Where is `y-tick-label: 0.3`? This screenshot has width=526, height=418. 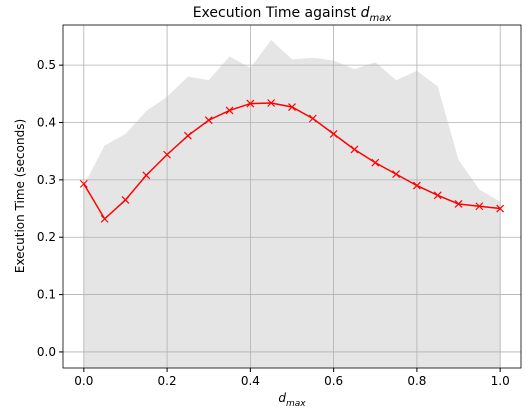 y-tick-label: 0.3 is located at coordinates (46, 180).